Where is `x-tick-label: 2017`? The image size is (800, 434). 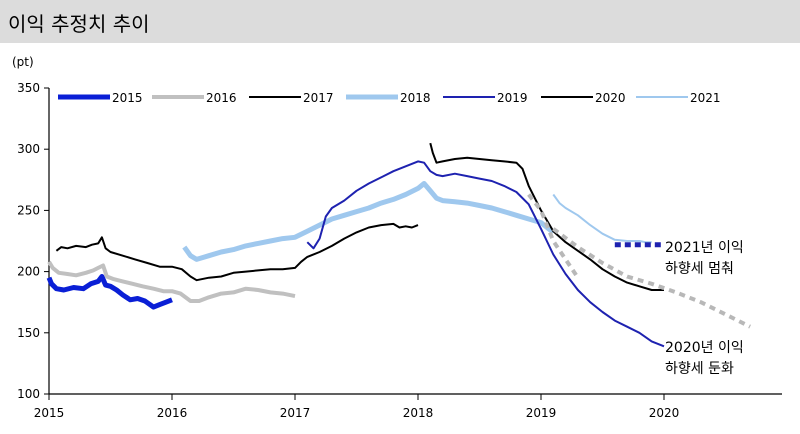 x-tick-label: 2017 is located at coordinates (295, 413).